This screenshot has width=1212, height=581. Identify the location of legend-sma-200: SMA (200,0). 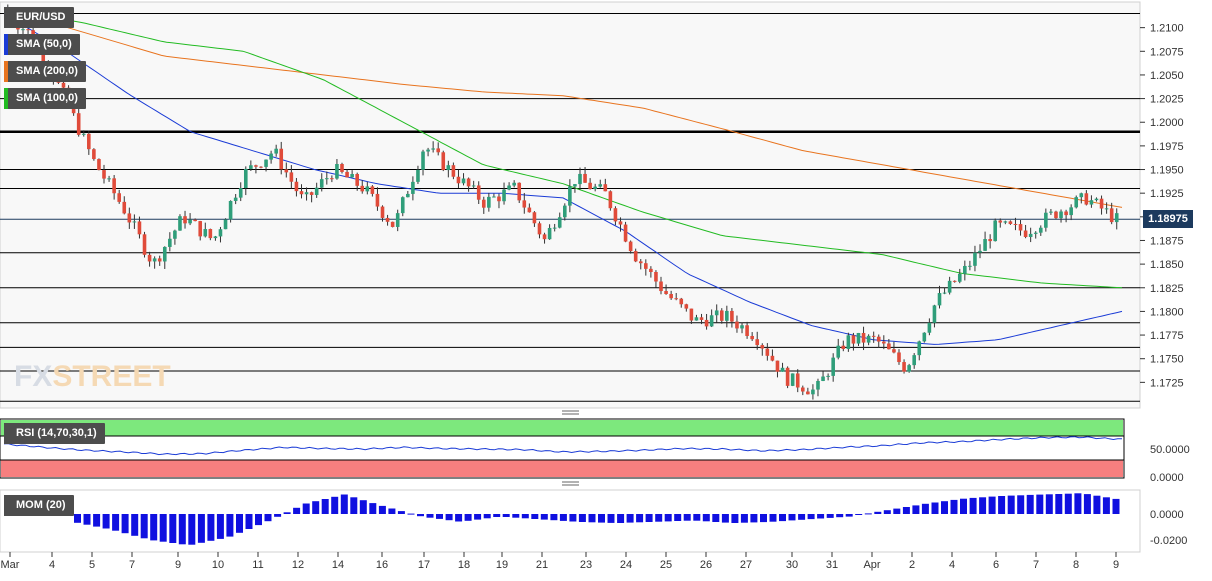
(45, 71).